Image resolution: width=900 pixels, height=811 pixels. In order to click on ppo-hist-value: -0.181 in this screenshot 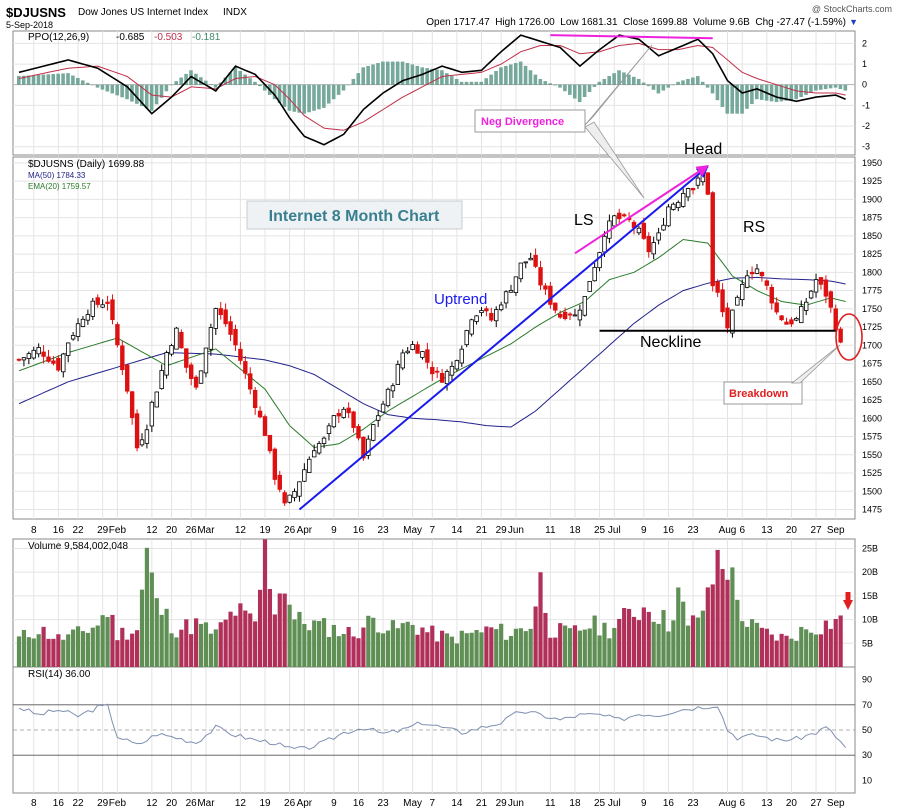, I will do `click(206, 37)`.